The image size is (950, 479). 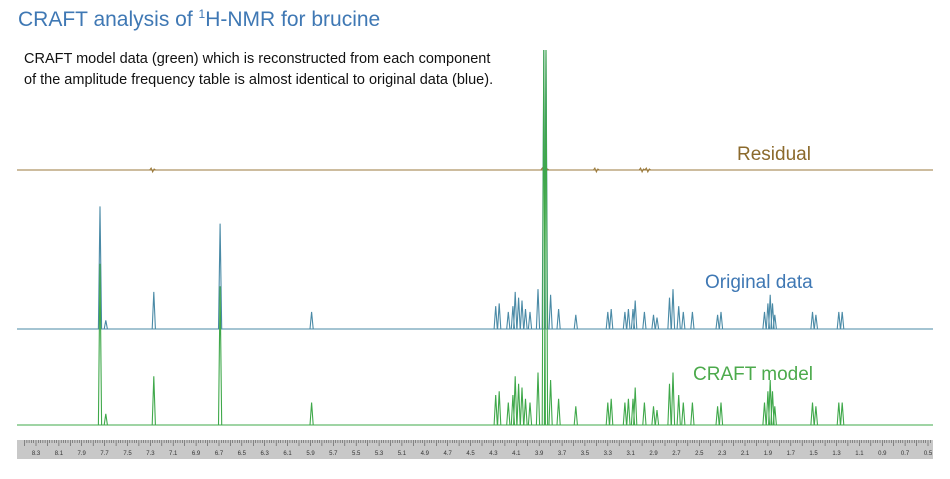 I want to click on axis-tick-label: 4.5, so click(x=470, y=454).